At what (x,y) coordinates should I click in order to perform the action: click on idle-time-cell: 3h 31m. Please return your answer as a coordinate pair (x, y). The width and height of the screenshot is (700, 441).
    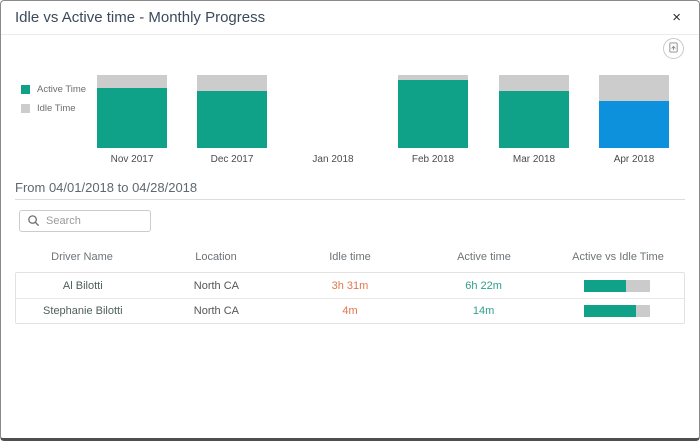
    Looking at the image, I should click on (350, 285).